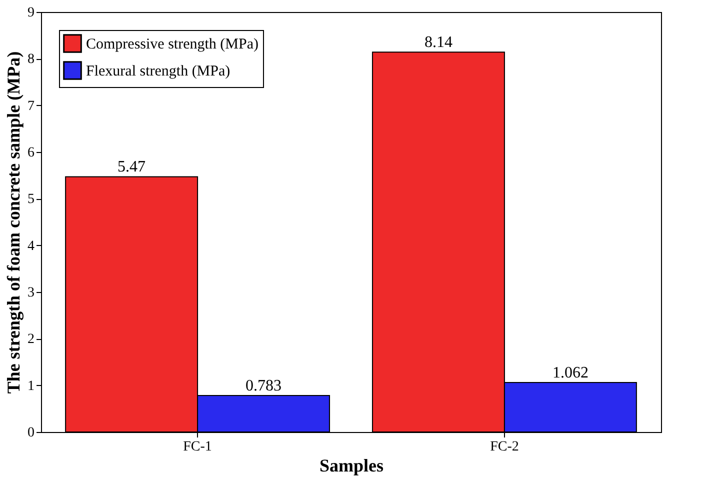 Image resolution: width=701 pixels, height=497 pixels. What do you see at coordinates (31, 386) in the screenshot?
I see `y-tick-label: 1` at bounding box center [31, 386].